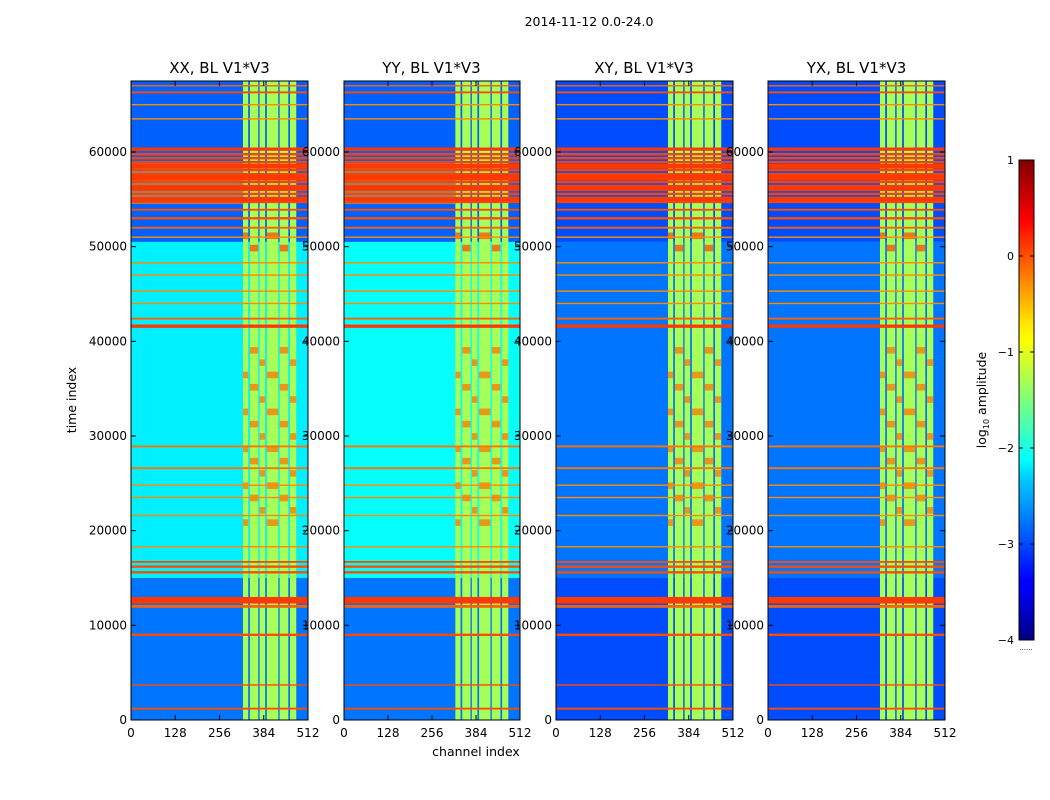 Image resolution: width=1050 pixels, height=800 pixels. What do you see at coordinates (745, 152) in the screenshot?
I see `y-tick-label: 60000` at bounding box center [745, 152].